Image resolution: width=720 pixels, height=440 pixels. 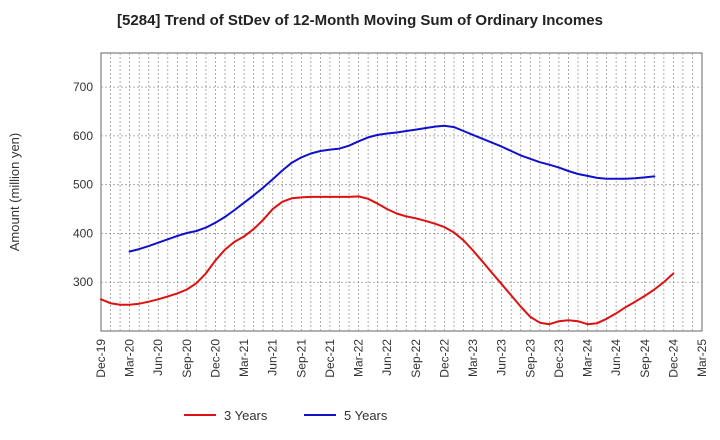 I want to click on legend-label: 5 Years, so click(x=366, y=415).